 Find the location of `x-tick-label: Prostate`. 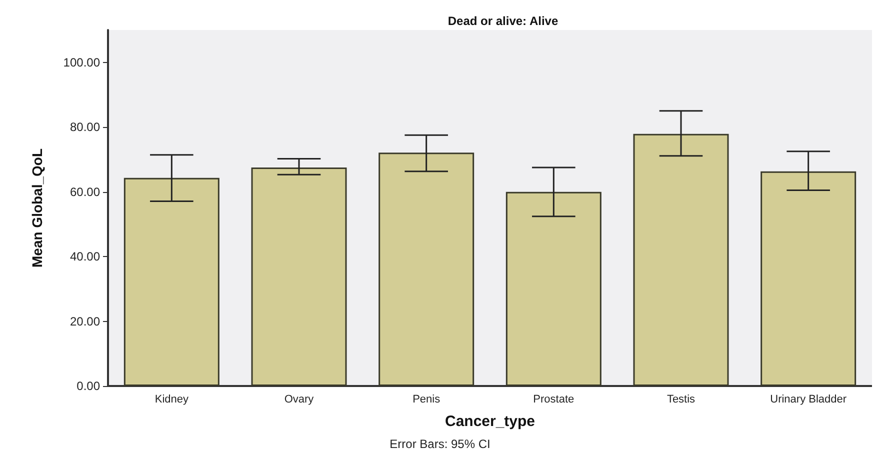

x-tick-label: Prostate is located at coordinates (553, 400).